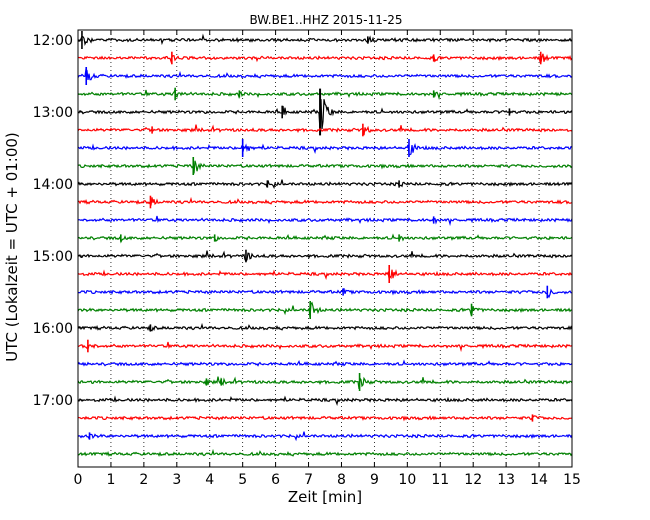  What do you see at coordinates (143, 480) in the screenshot?
I see `x-tick-label: 2` at bounding box center [143, 480].